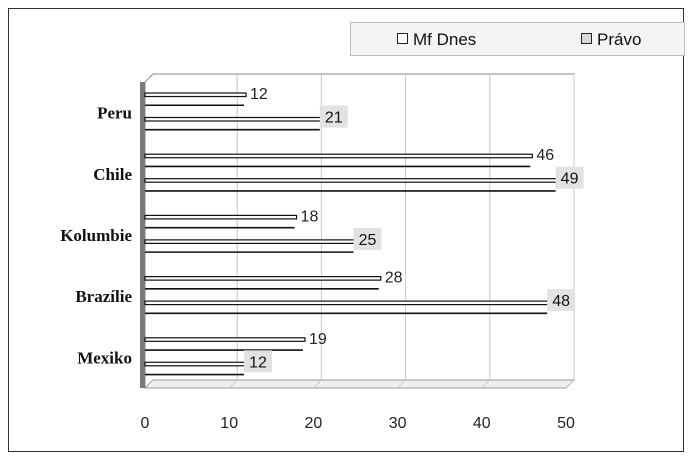 The image size is (694, 462). I want to click on data-label-pravo: 21, so click(334, 117).